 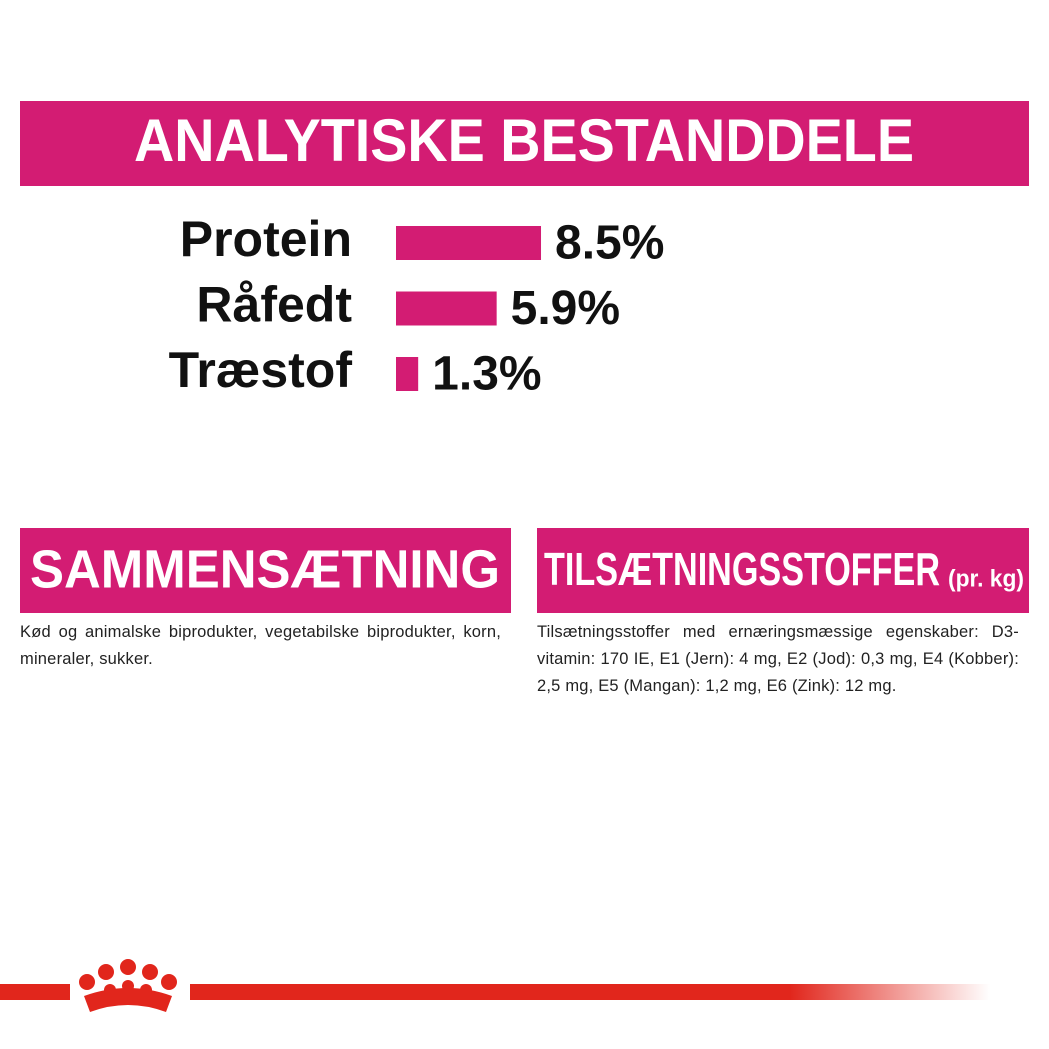 I want to click on brand-line-right, so click(x=590, y=992).